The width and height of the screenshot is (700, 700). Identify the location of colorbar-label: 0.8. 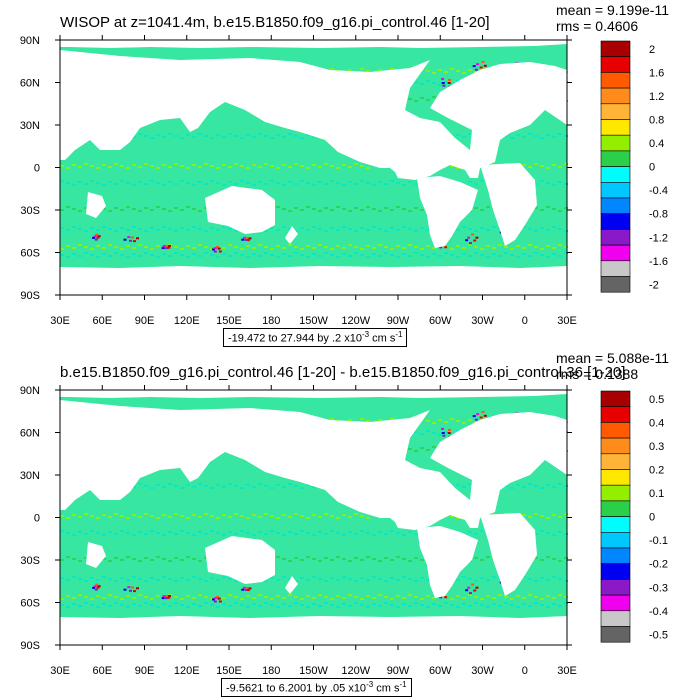
(656, 121).